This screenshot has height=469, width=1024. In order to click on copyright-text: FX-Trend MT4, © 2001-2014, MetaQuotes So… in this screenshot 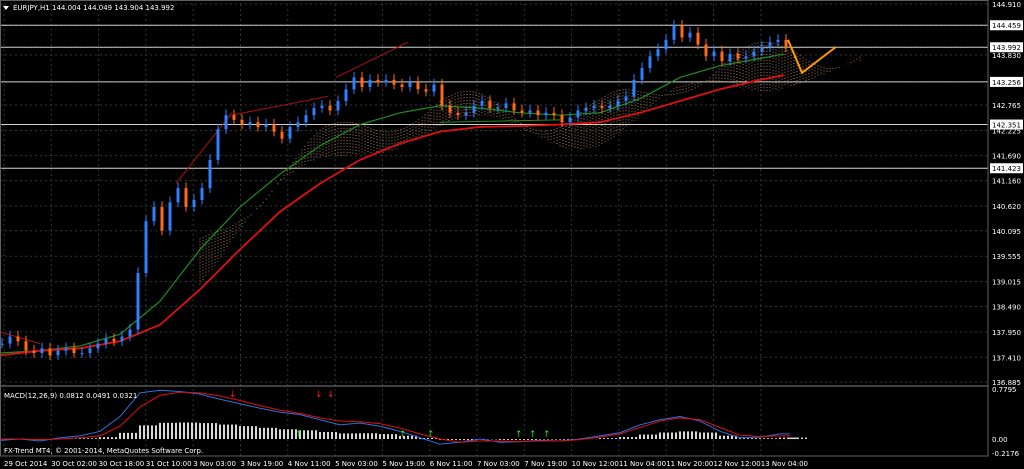, I will do `click(103, 451)`.